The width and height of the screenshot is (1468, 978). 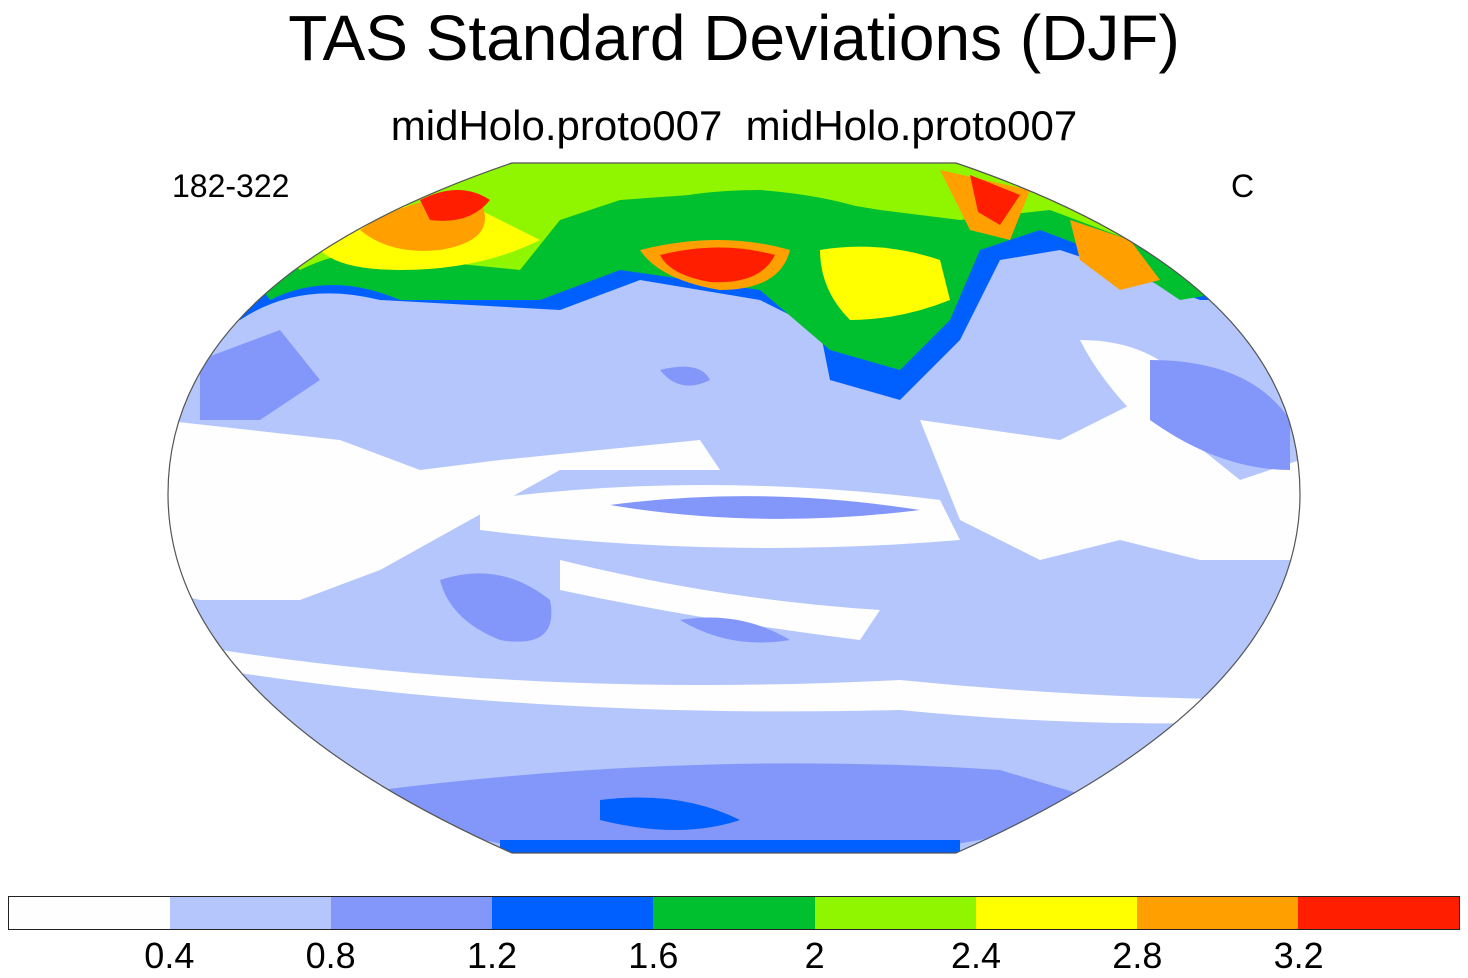 What do you see at coordinates (169, 955) in the screenshot?
I see `colorbar-tick-label: 0.4` at bounding box center [169, 955].